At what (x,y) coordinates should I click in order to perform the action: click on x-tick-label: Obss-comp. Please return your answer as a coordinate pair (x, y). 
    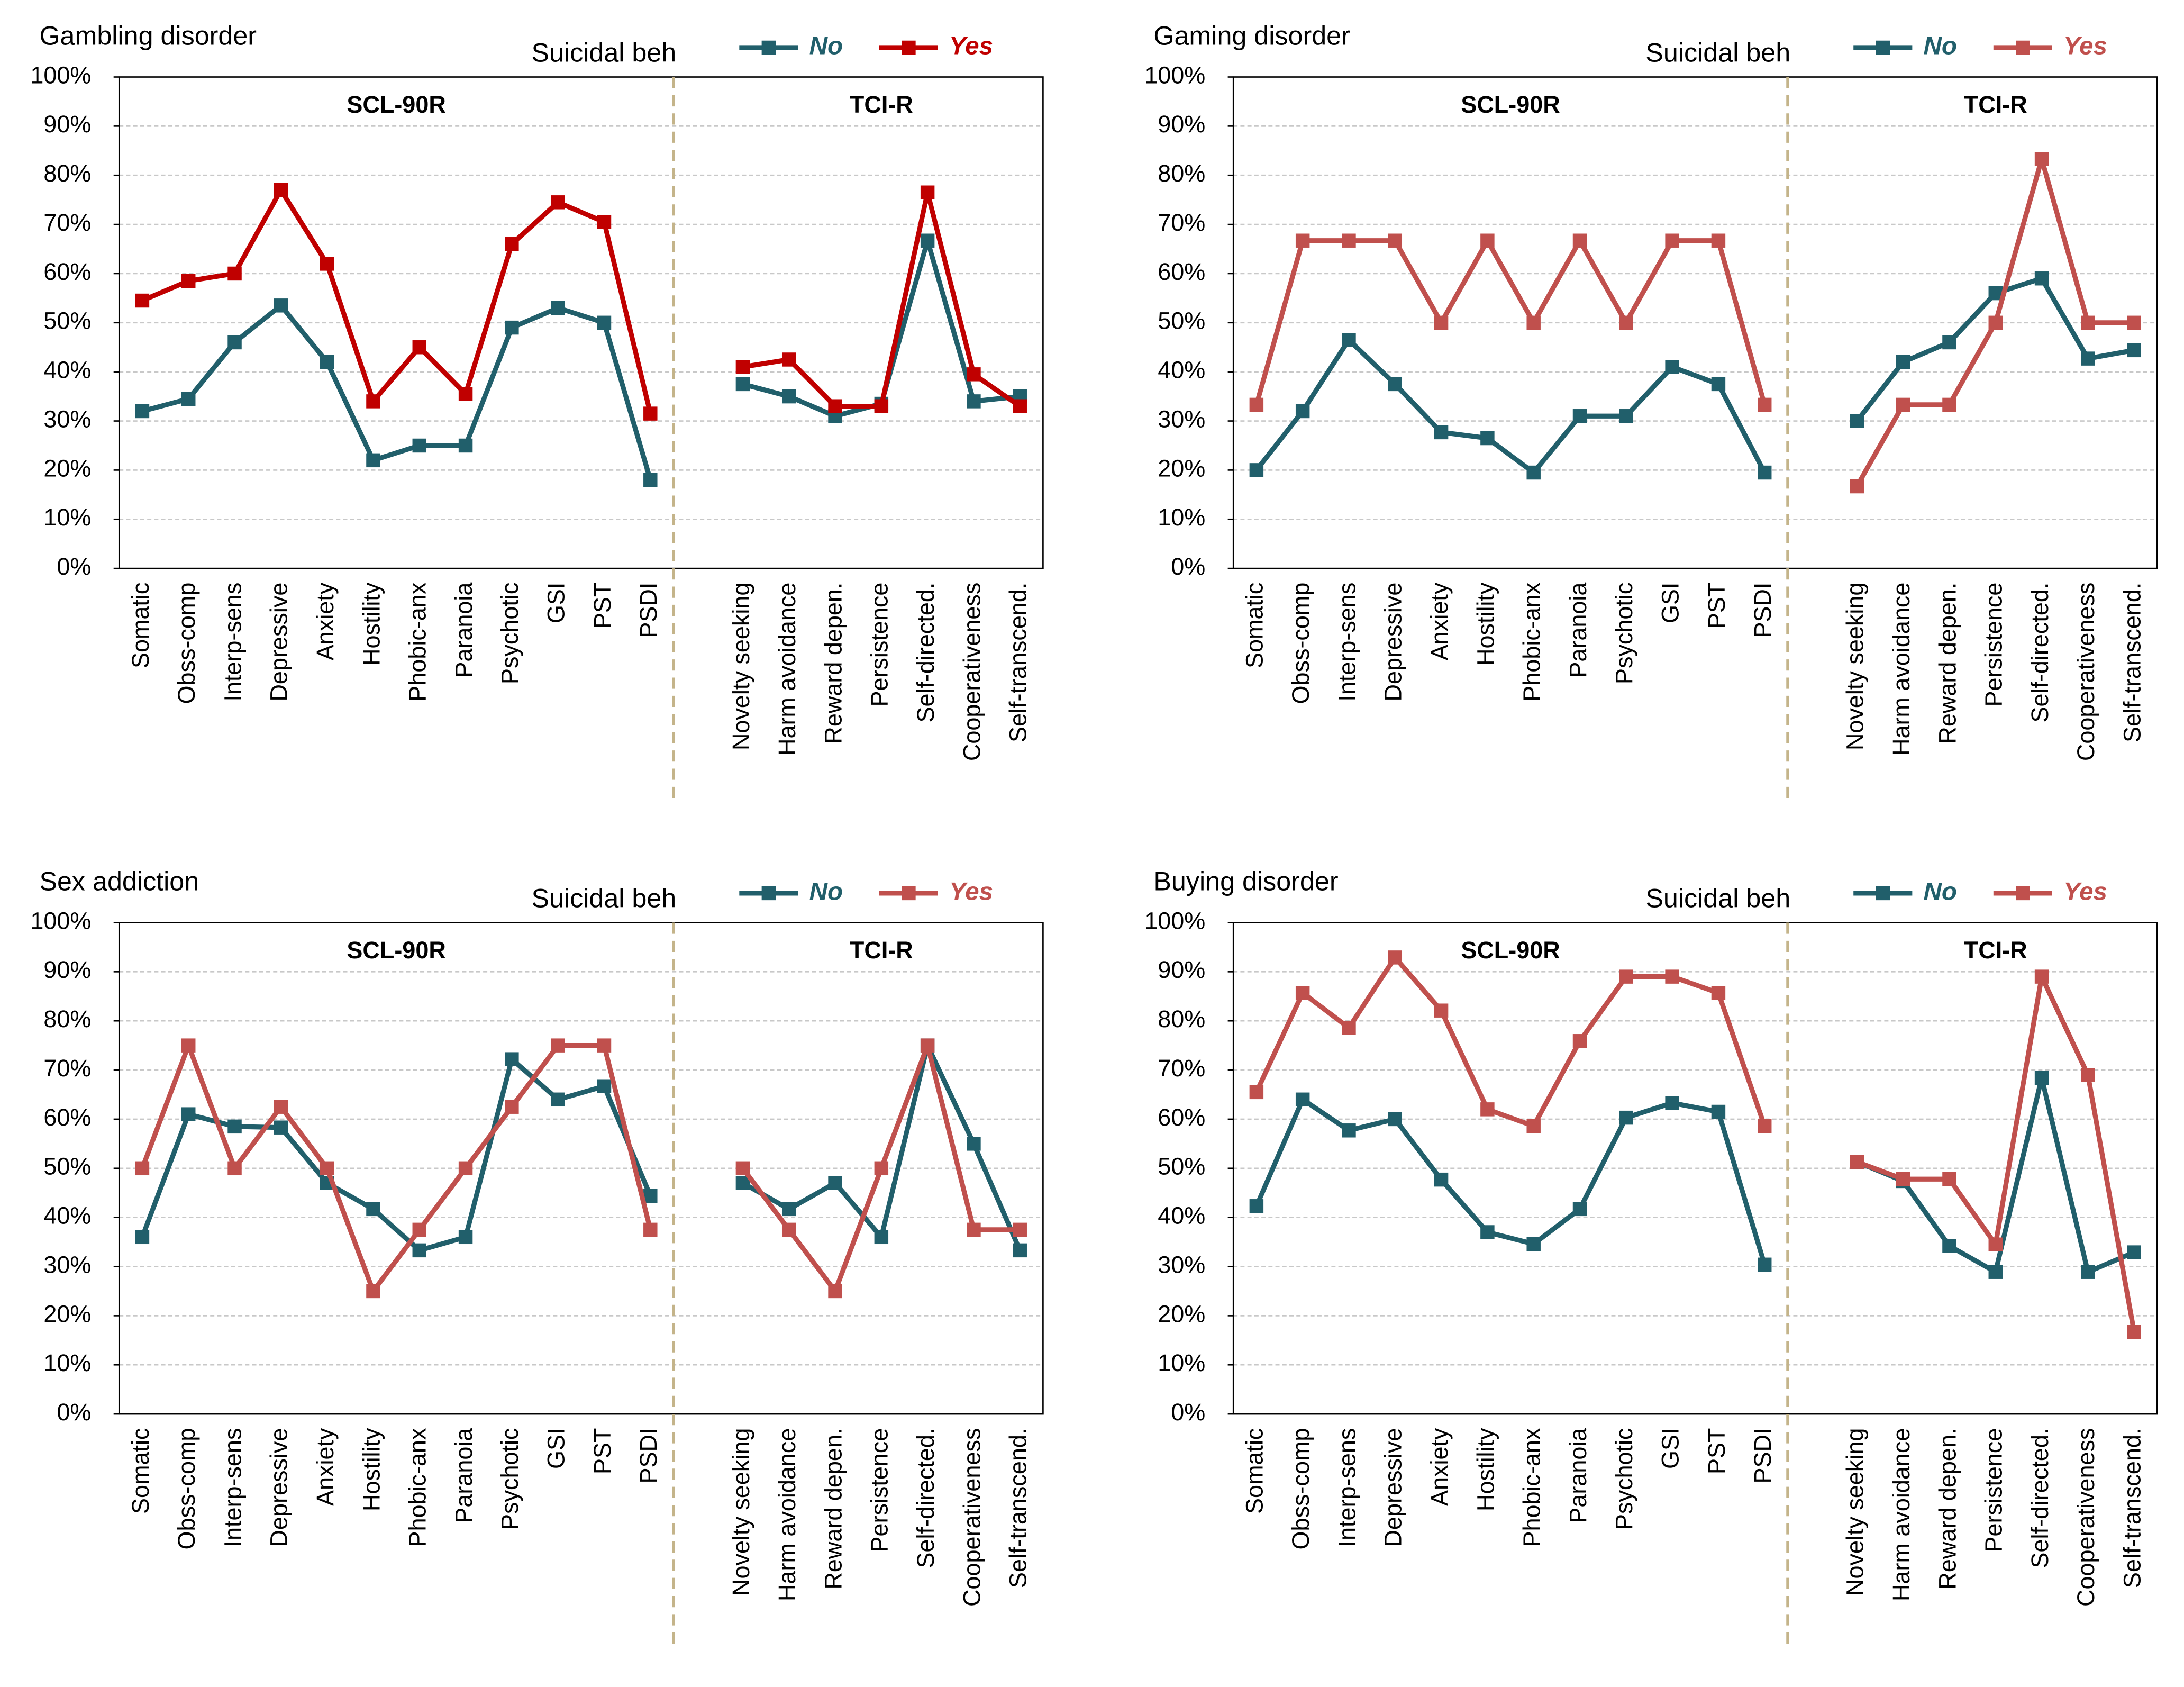
    Looking at the image, I should click on (186, 643).